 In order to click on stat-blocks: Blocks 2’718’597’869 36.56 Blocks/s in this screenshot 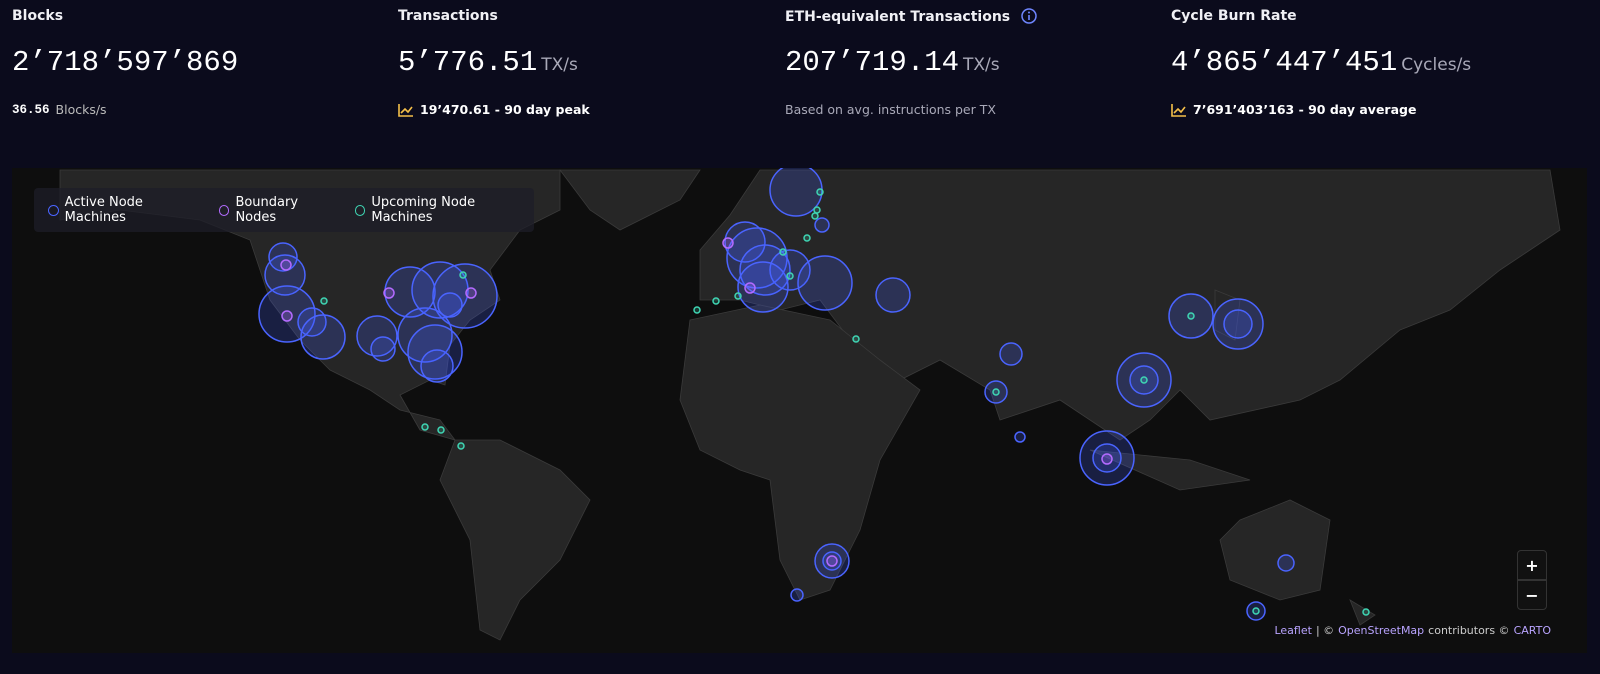, I will do `click(202, 75)`.